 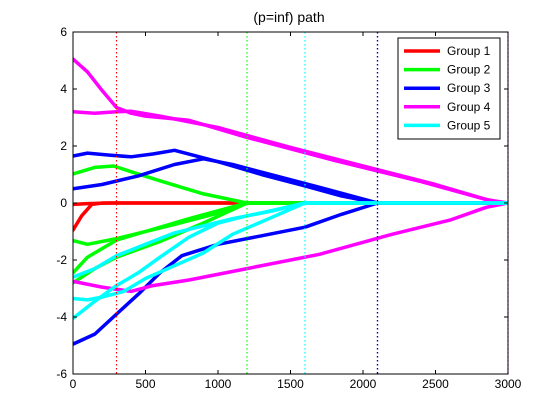 I want to click on y-tick-label: 6, so click(x=63, y=32).